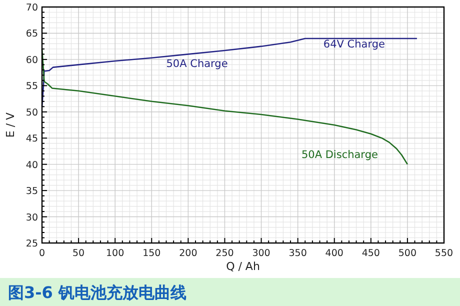 The width and height of the screenshot is (460, 306). Describe the element at coordinates (97, 292) in the screenshot. I see `caption: 图3-6 钒电池充放电曲线` at that location.